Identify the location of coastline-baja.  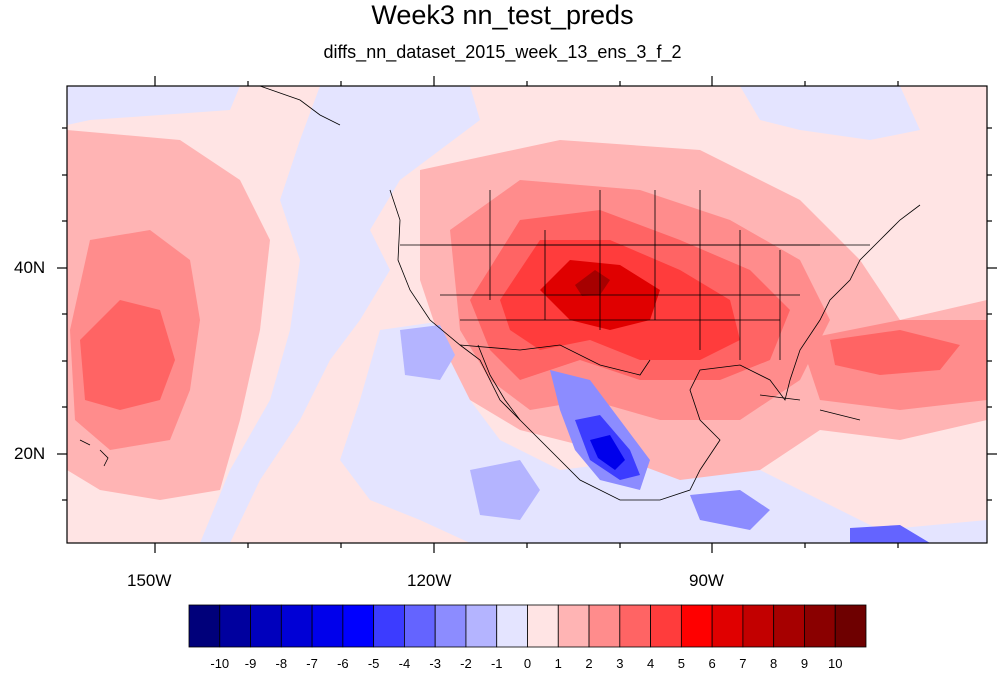
(499, 382).